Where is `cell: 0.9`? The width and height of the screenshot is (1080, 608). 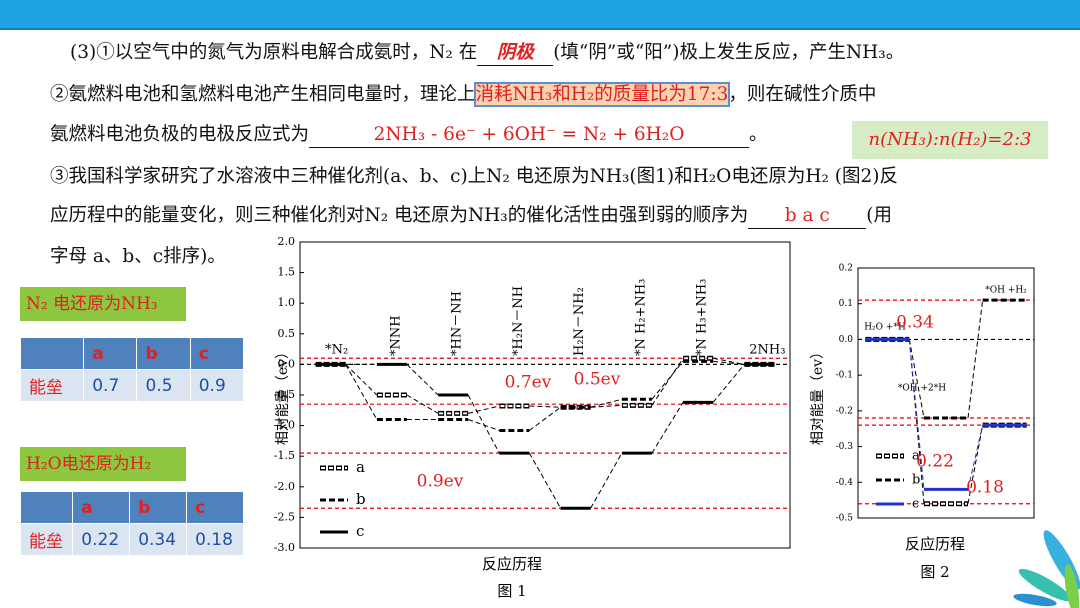 cell: 0.9 is located at coordinates (217, 385).